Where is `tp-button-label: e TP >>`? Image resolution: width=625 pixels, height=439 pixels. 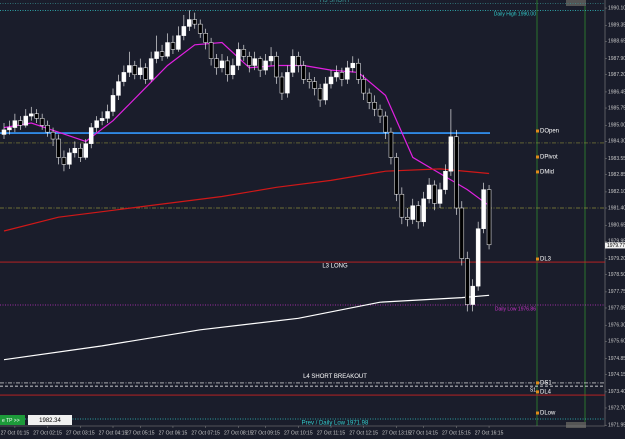
tp-button-label: e TP >> is located at coordinates (11, 421).